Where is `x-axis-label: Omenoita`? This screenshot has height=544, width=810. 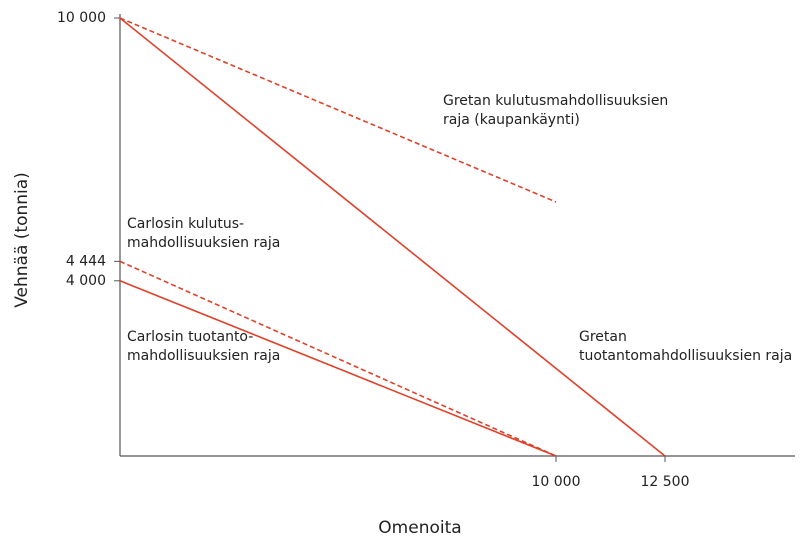 x-axis-label: Omenoita is located at coordinates (419, 528).